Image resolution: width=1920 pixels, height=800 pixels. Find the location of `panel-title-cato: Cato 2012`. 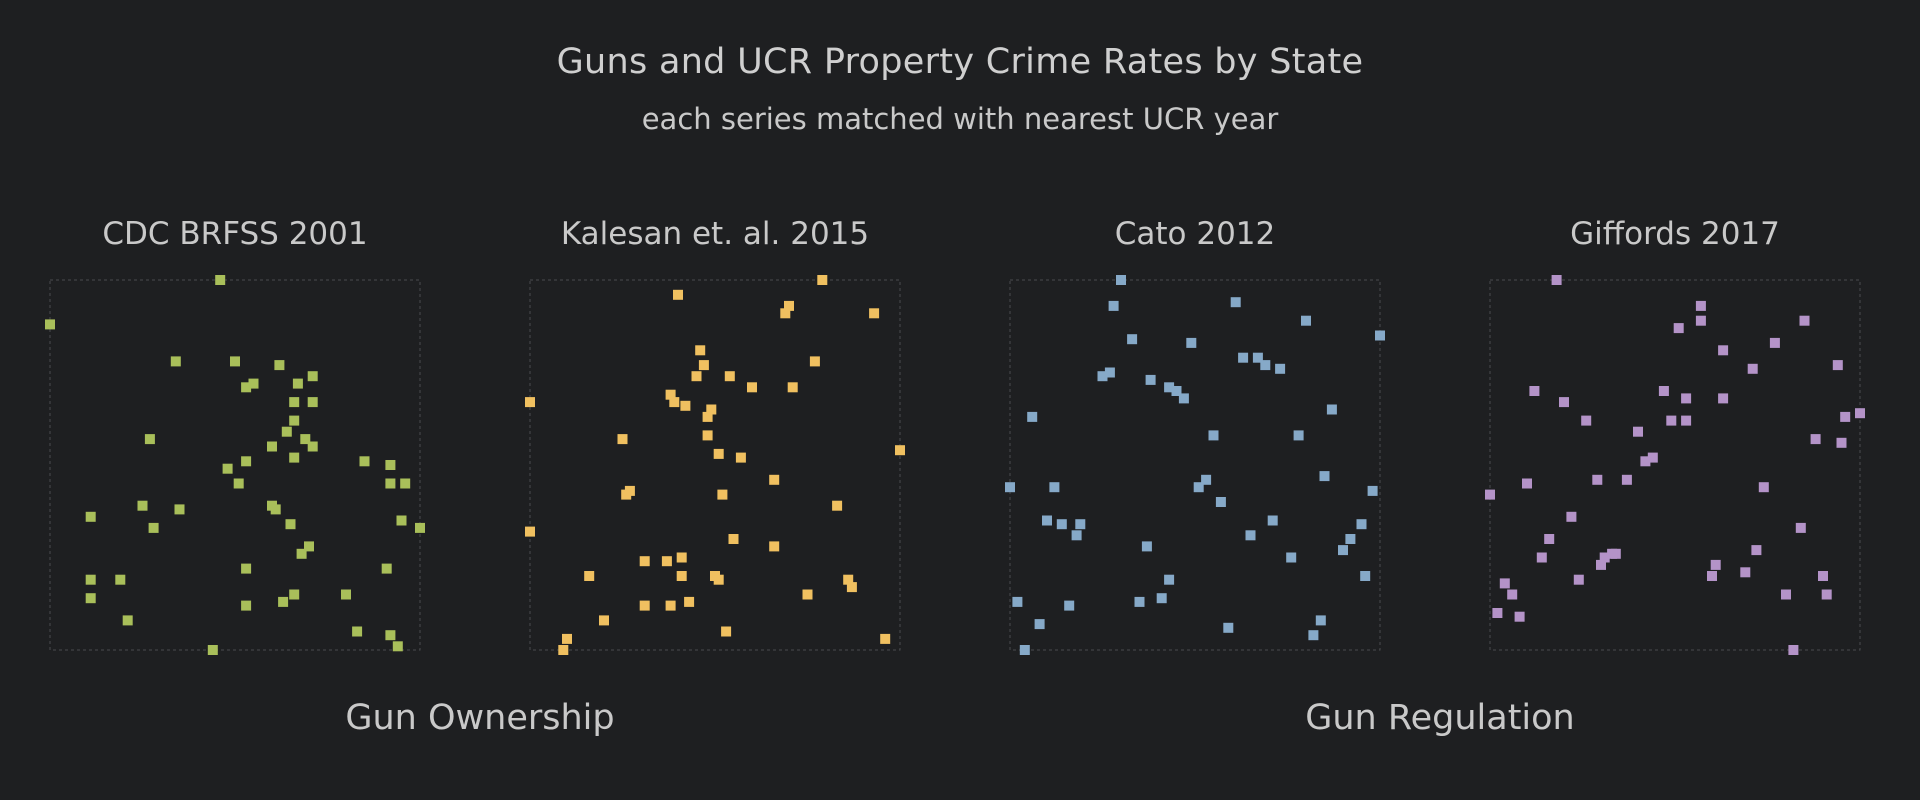

panel-title-cato: Cato 2012 is located at coordinates (1195, 234).